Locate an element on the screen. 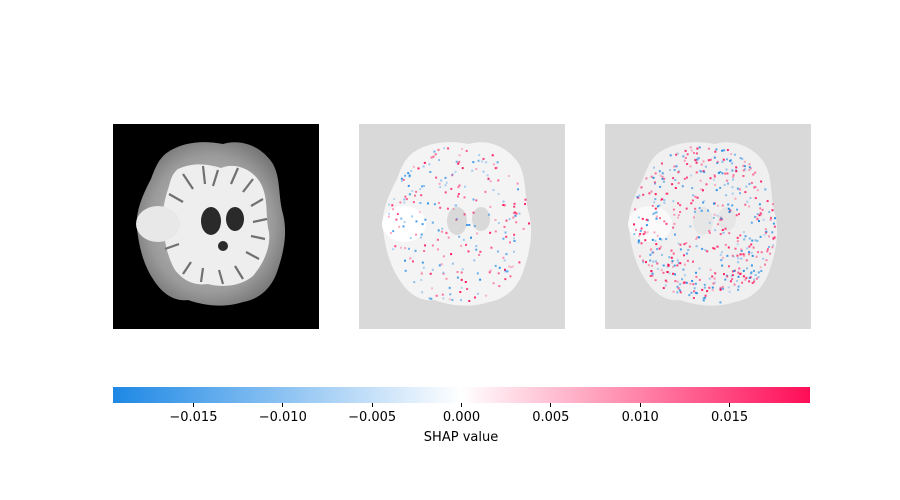 The image size is (900, 500). colorbar-tick-label: −0.015 is located at coordinates (193, 417).